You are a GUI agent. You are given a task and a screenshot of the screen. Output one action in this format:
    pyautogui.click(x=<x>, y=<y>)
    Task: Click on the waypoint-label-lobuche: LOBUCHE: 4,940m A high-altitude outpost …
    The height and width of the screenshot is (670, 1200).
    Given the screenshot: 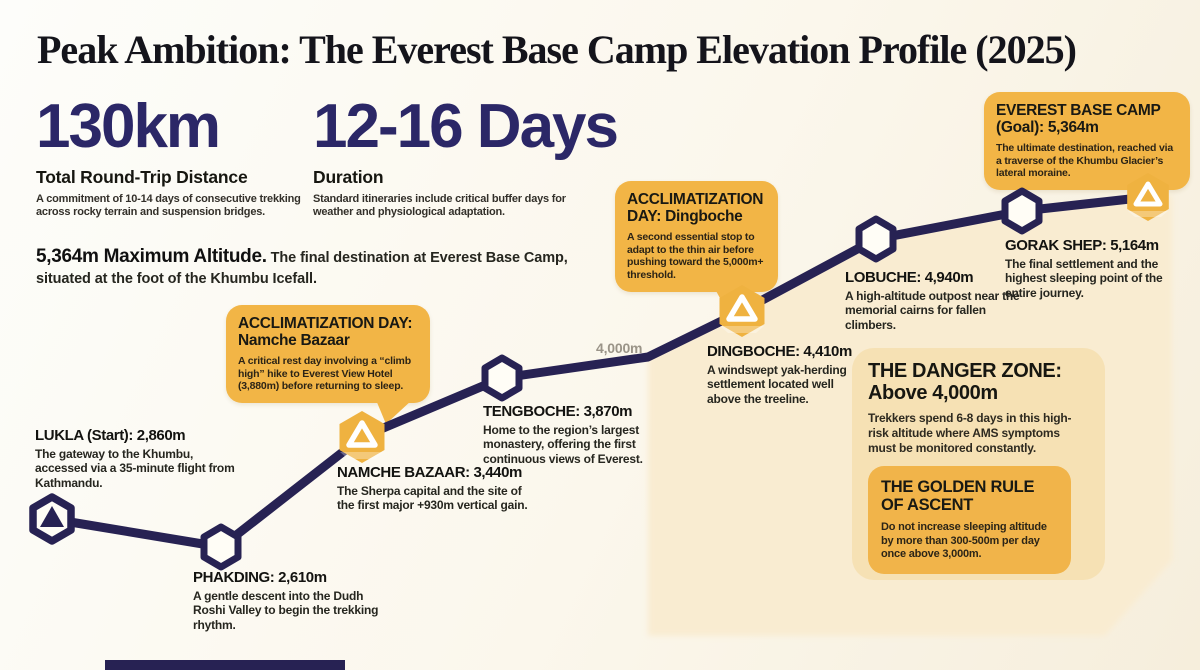 What is the action you would take?
    pyautogui.click(x=935, y=300)
    